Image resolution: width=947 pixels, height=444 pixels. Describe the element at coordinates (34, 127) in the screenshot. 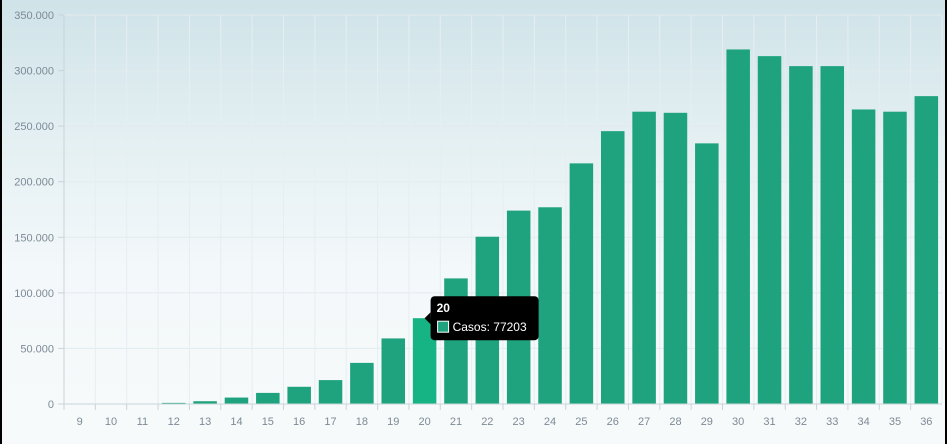

I see `y-tick-label: 250.000` at that location.